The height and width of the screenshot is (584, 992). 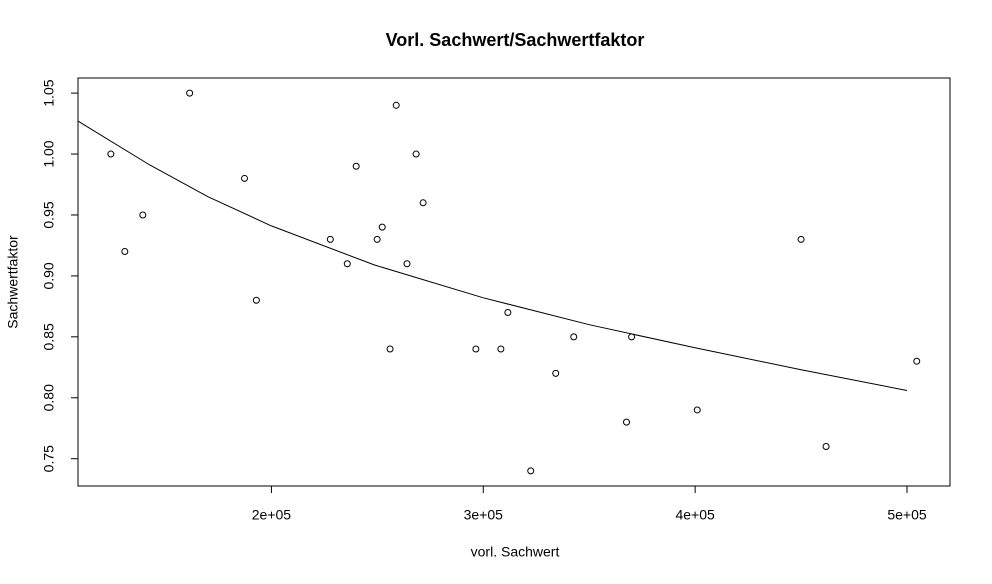 I want to click on x-tick-label: 3e+05, so click(x=484, y=515).